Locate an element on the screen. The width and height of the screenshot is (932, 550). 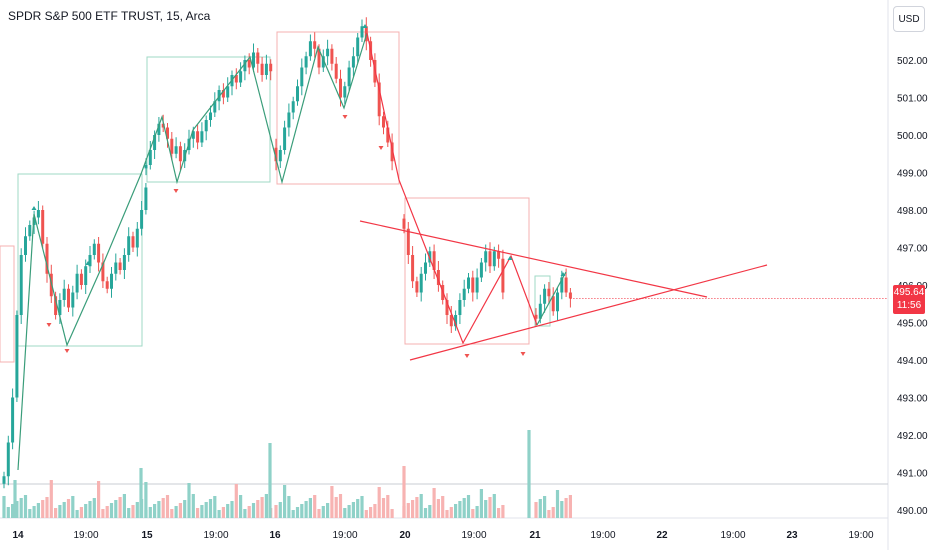
pattern-box is located at coordinates (7, 304).